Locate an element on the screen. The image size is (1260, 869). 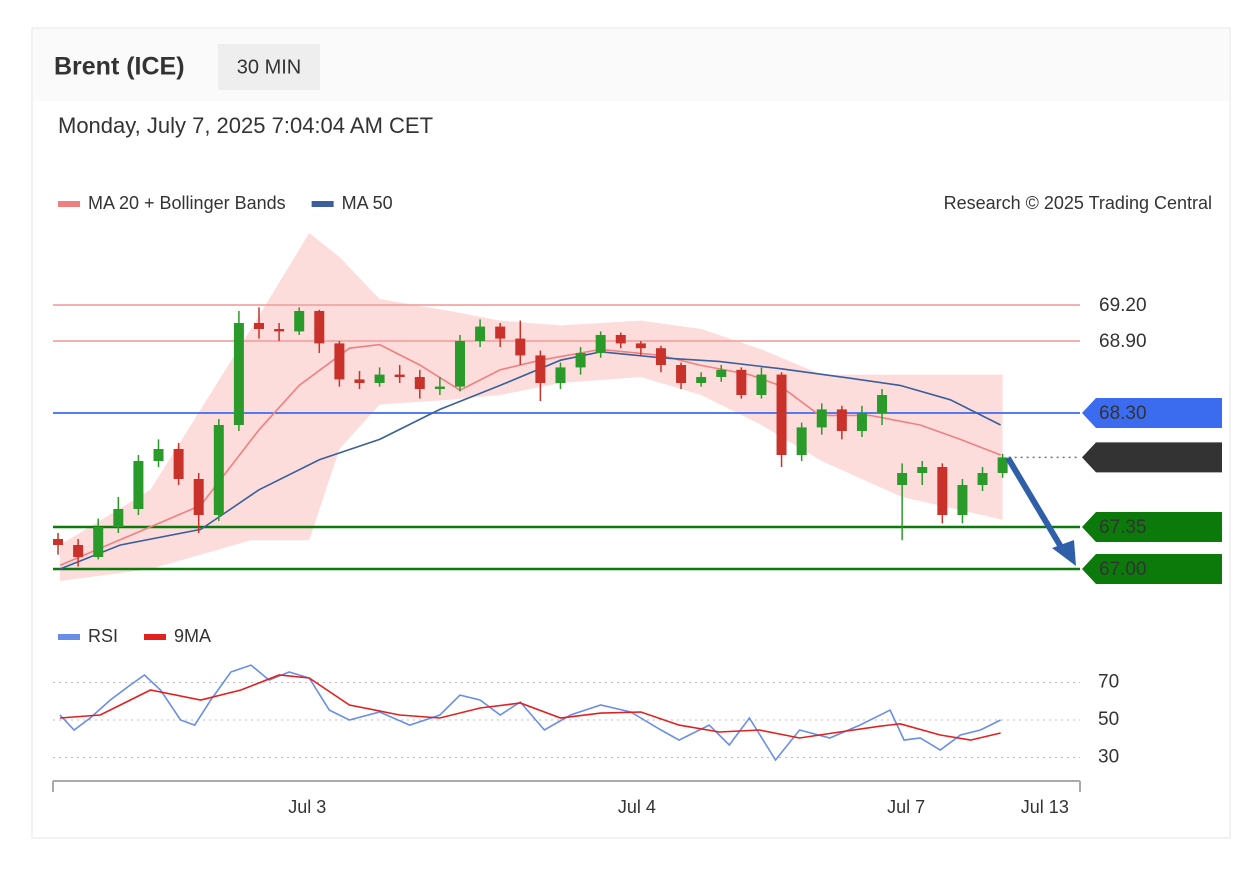
y-tick-label: 30 is located at coordinates (1108, 757).